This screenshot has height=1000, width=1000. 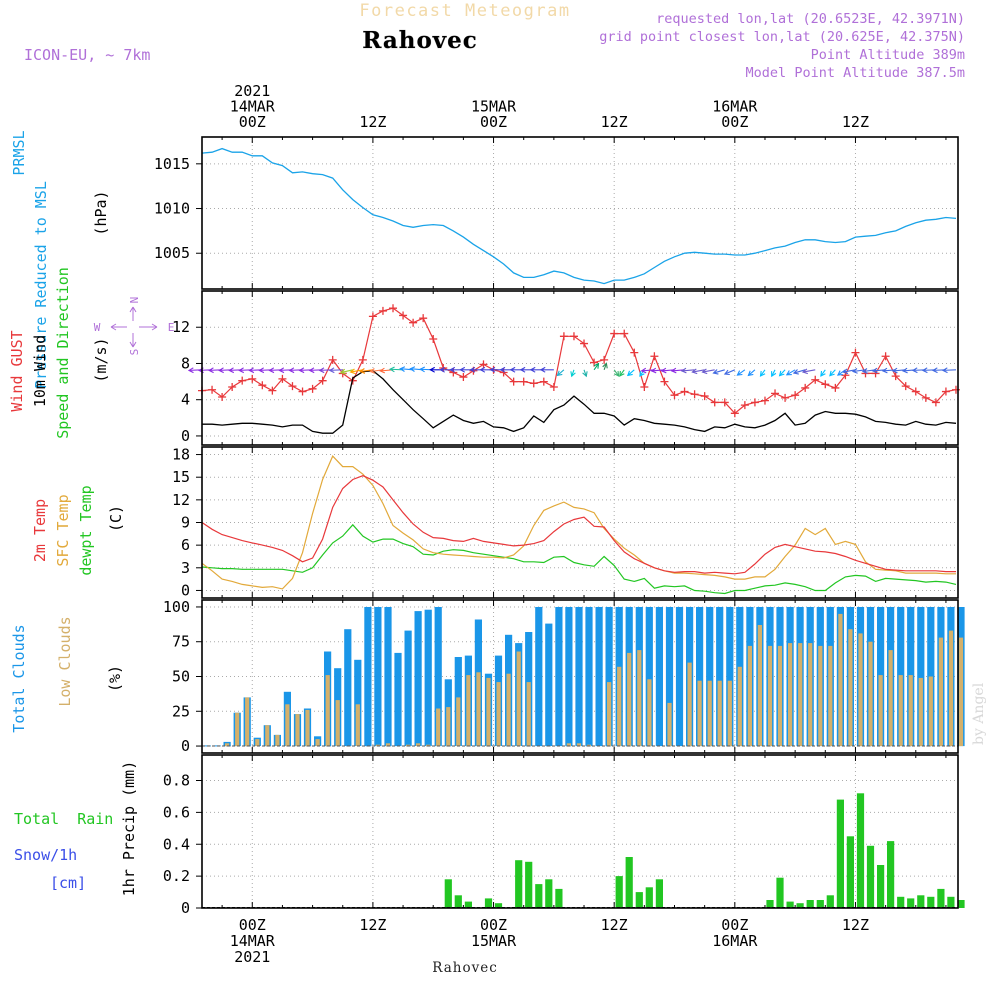 What do you see at coordinates (172, 253) in the screenshot?
I see `y-tick-label: 1005` at bounding box center [172, 253].